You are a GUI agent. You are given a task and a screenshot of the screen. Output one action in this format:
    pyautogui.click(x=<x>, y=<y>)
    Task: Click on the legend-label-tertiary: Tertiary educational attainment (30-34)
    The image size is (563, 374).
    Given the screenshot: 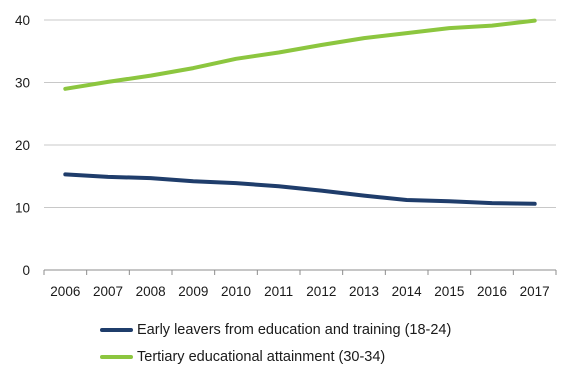 What is the action you would take?
    pyautogui.click(x=261, y=356)
    